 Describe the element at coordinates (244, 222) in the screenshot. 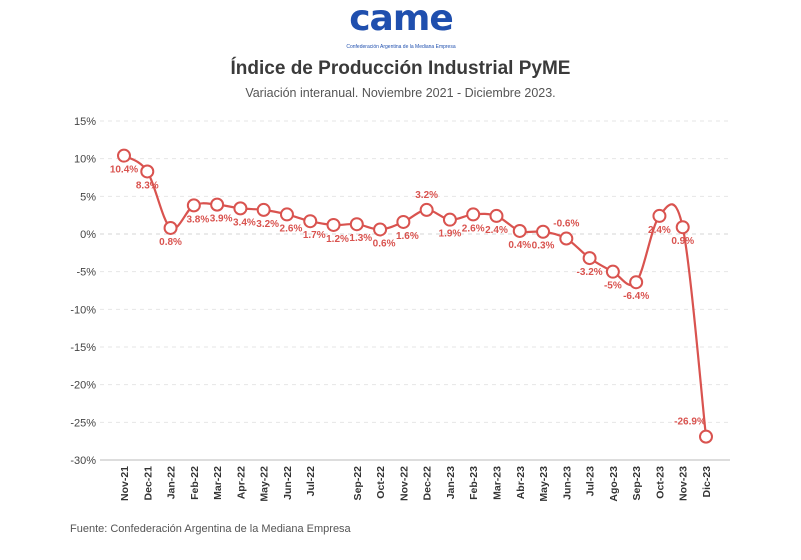

I see `data-label: 3.4%` at that location.